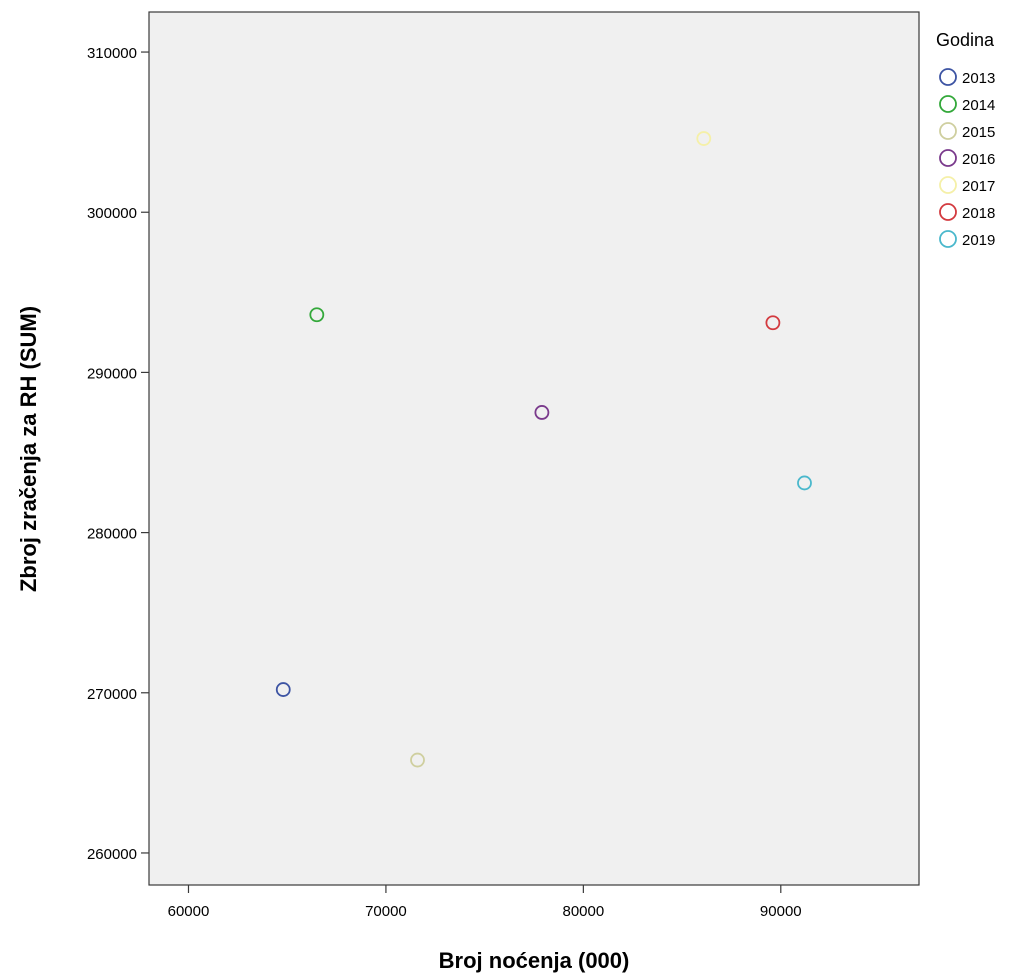  Describe the element at coordinates (485, 902) in the screenshot. I see `x-axis: 60000 70000 80000 90000` at that location.